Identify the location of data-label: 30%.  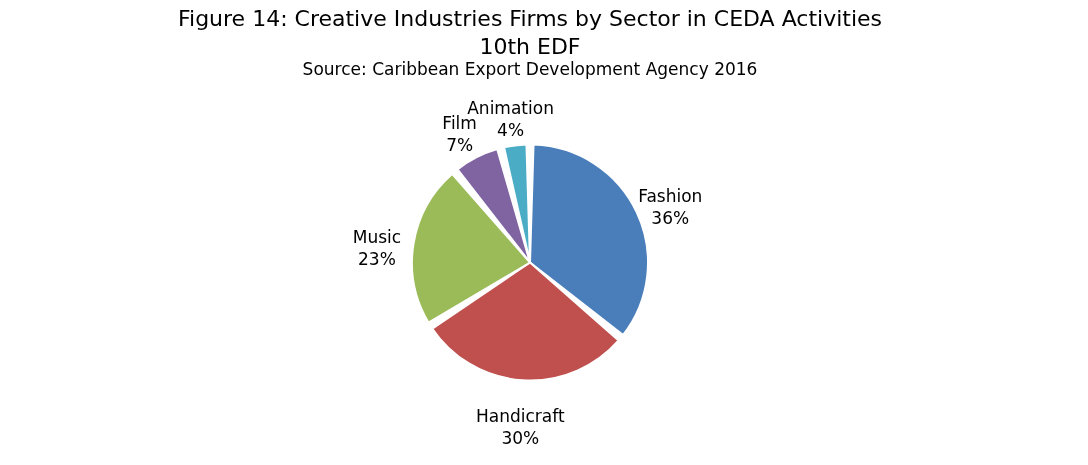
(520, 438).